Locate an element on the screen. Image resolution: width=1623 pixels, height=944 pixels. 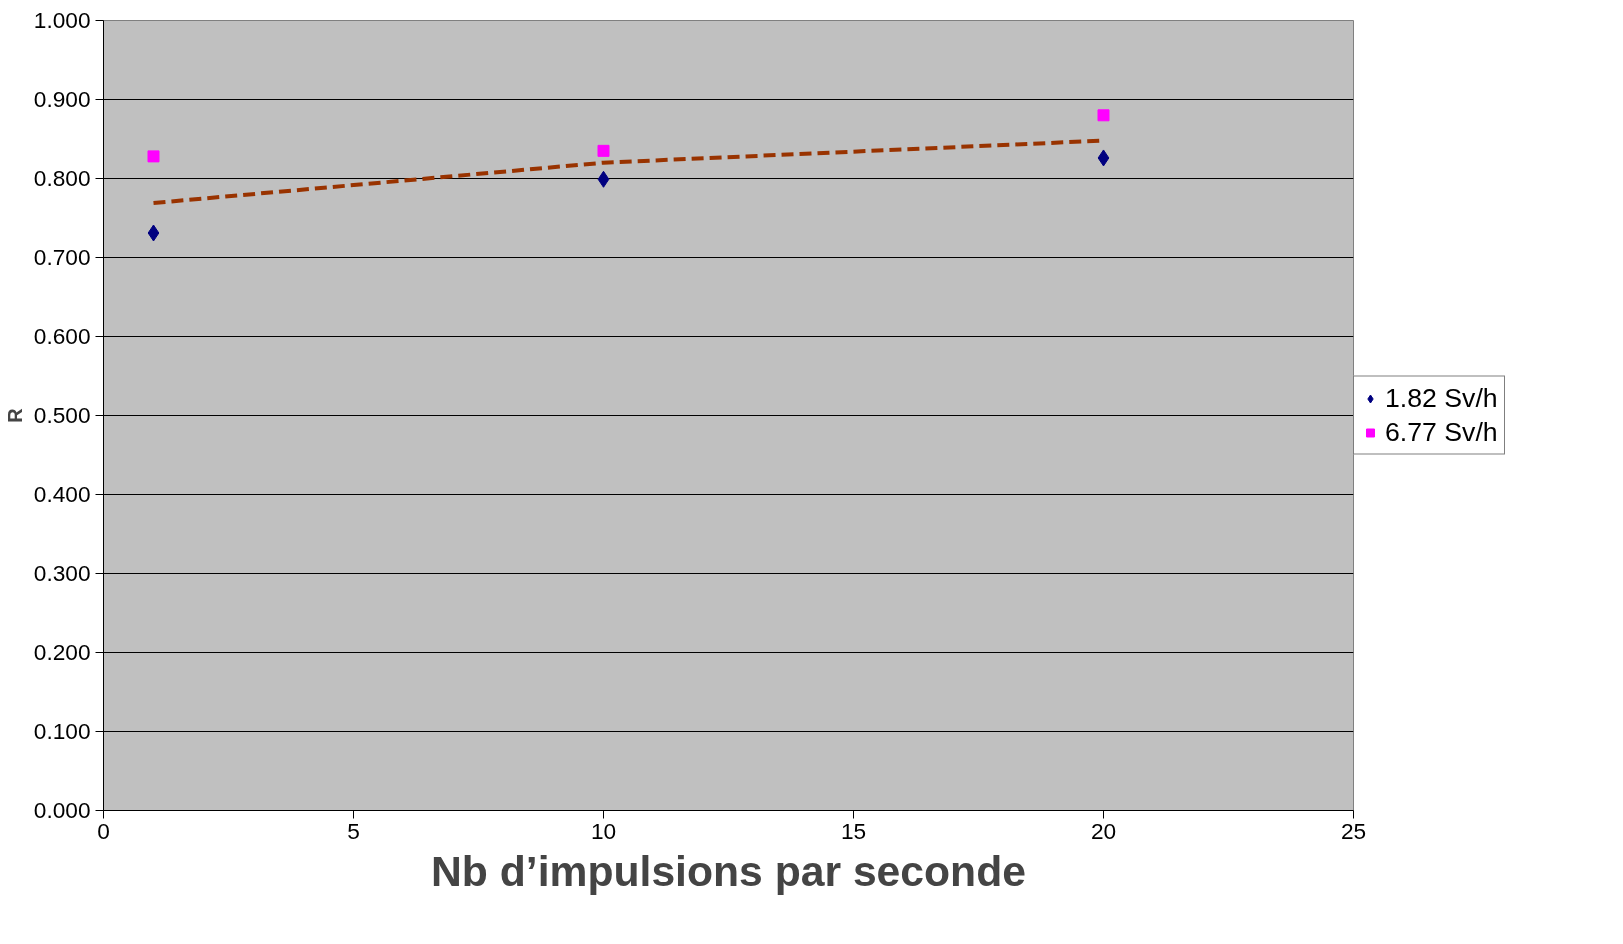
x-axis-title: Nb d’impulsions par seconde is located at coordinates (728, 870).